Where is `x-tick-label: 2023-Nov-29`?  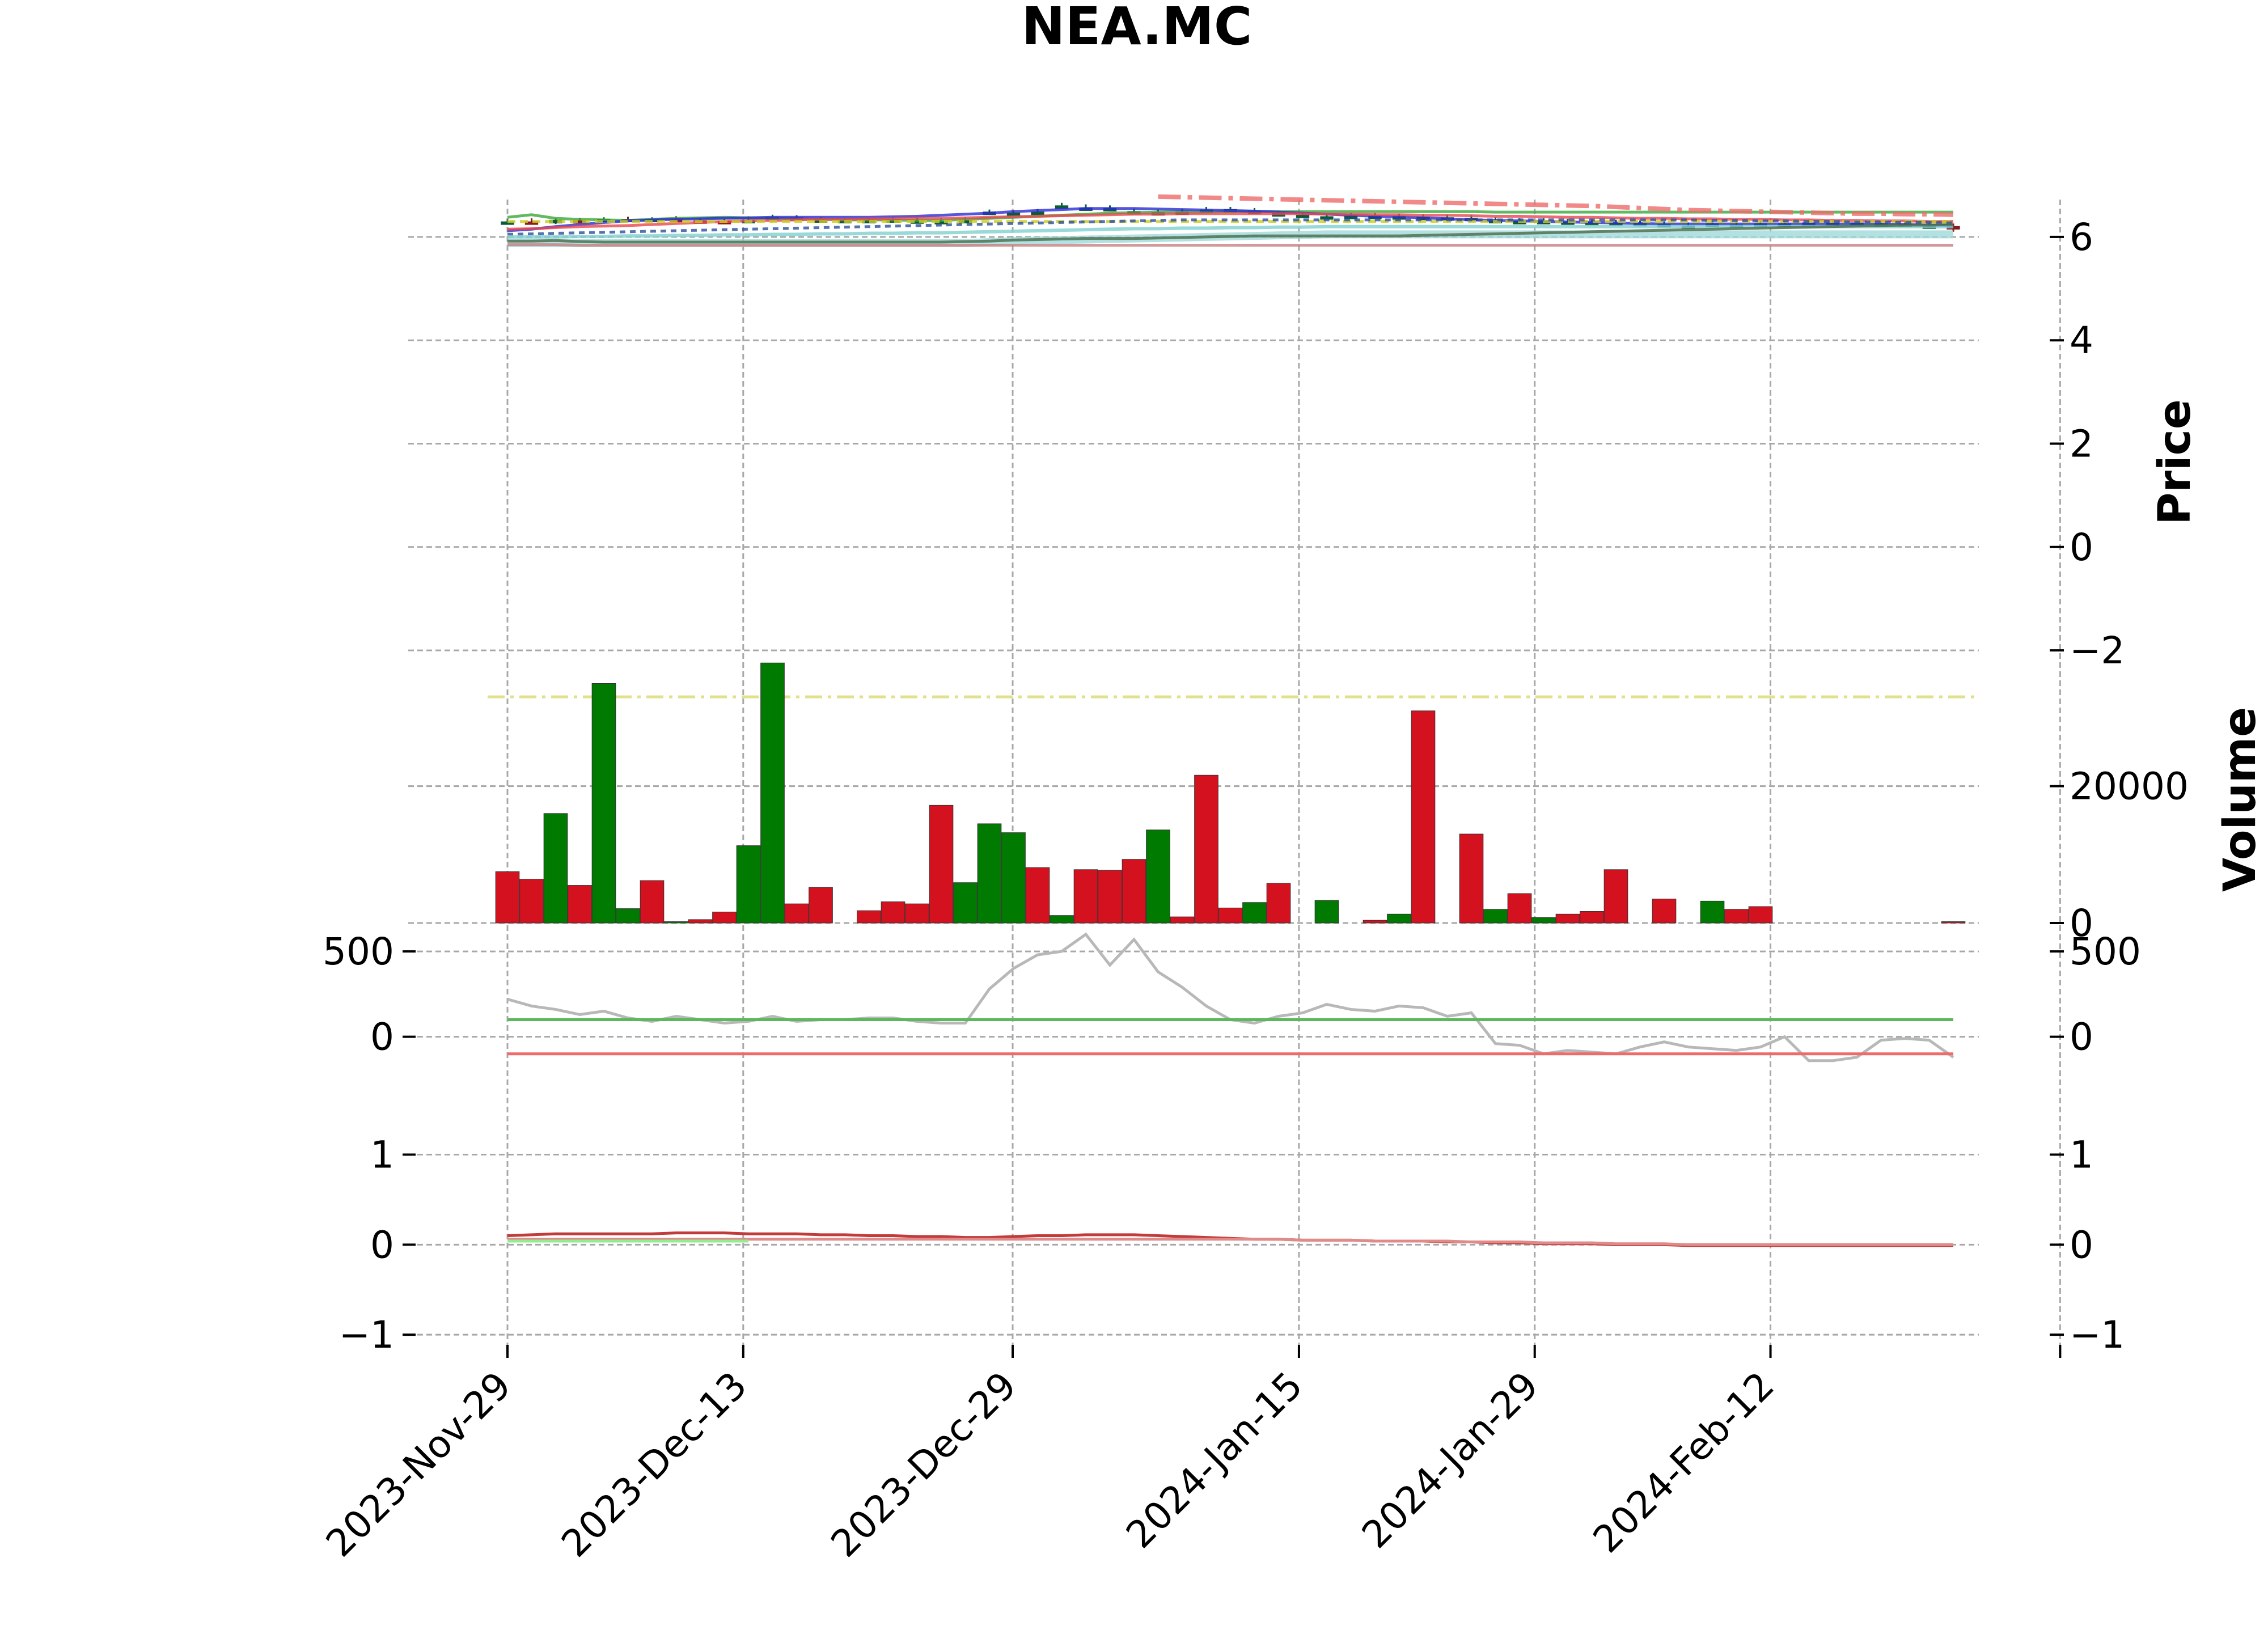 x-tick-label: 2023-Nov-29 is located at coordinates (418, 1464).